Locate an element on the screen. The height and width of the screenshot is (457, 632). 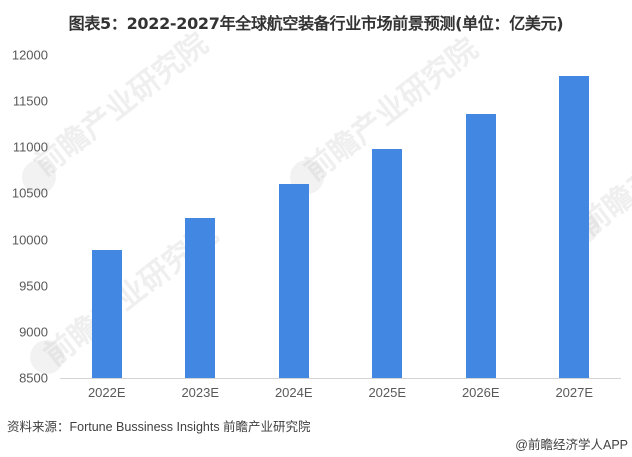
x-tick-label: 2025E is located at coordinates (387, 392).